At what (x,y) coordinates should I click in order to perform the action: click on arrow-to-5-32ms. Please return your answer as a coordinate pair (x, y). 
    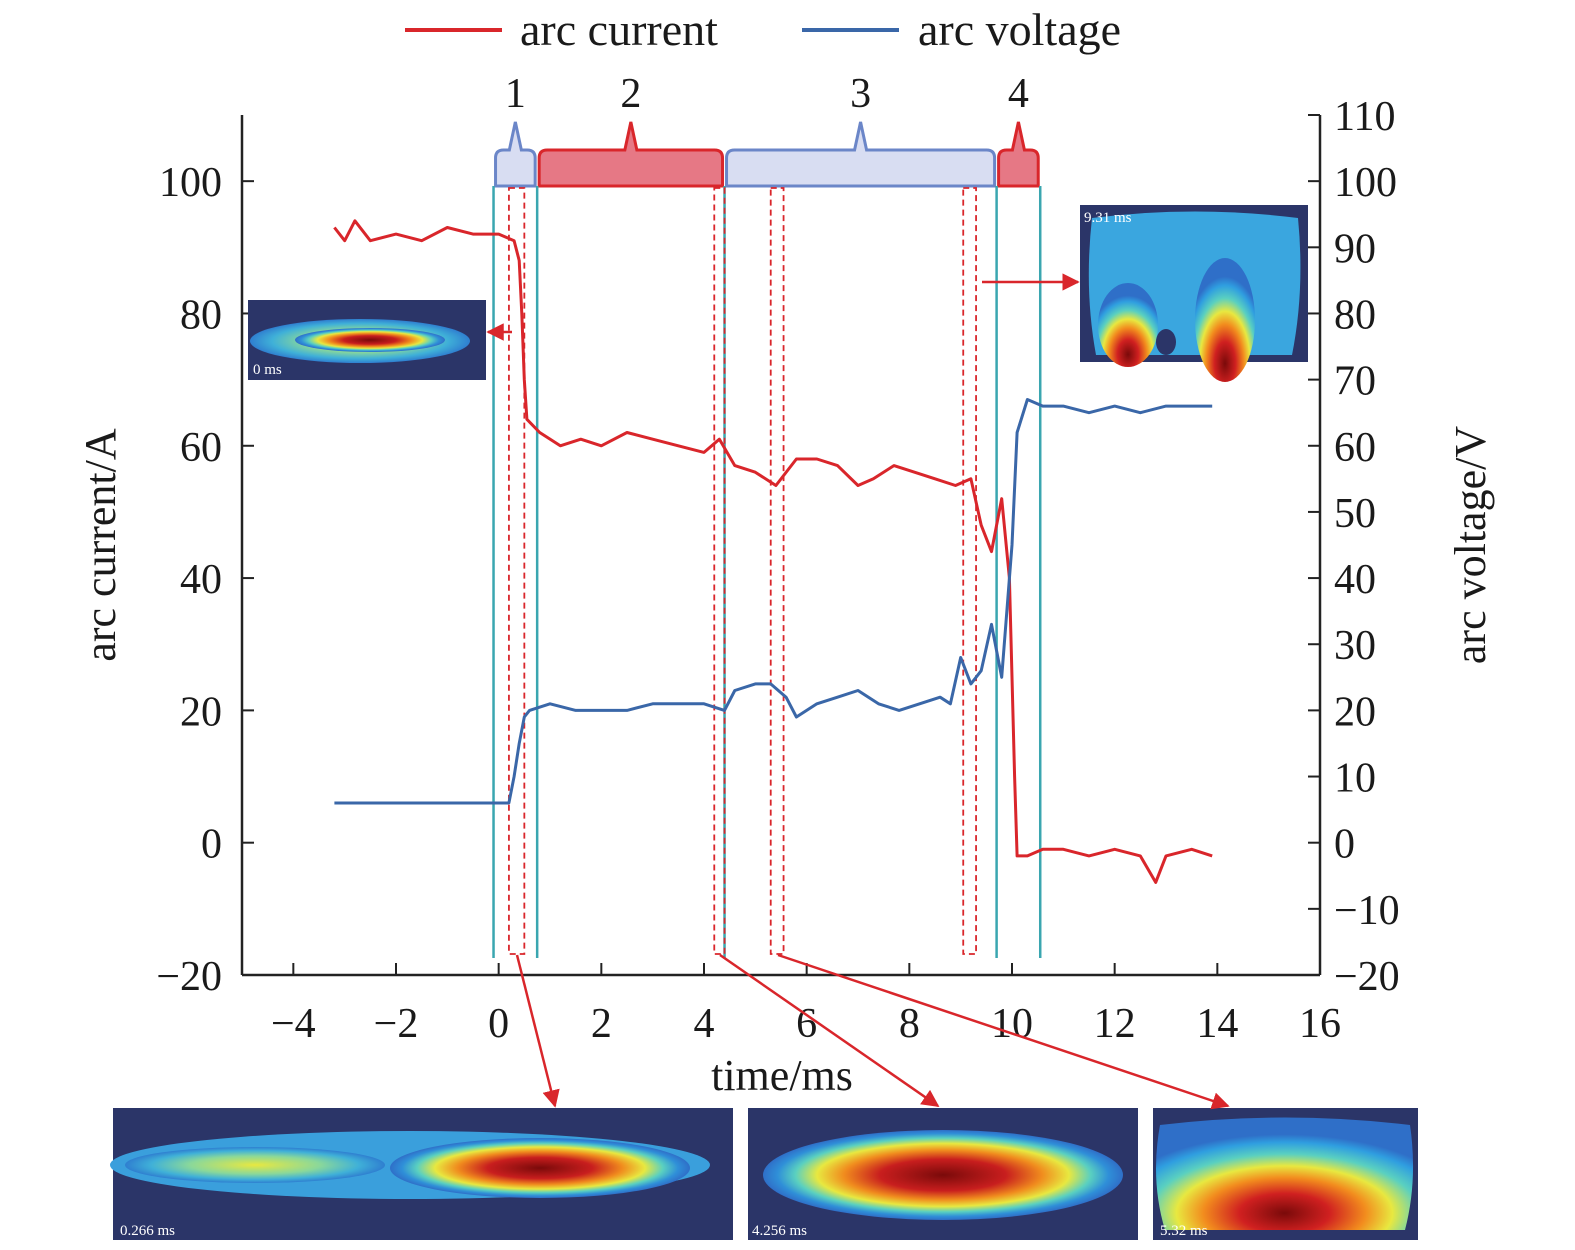
    Looking at the image, I should click on (1003, 1031).